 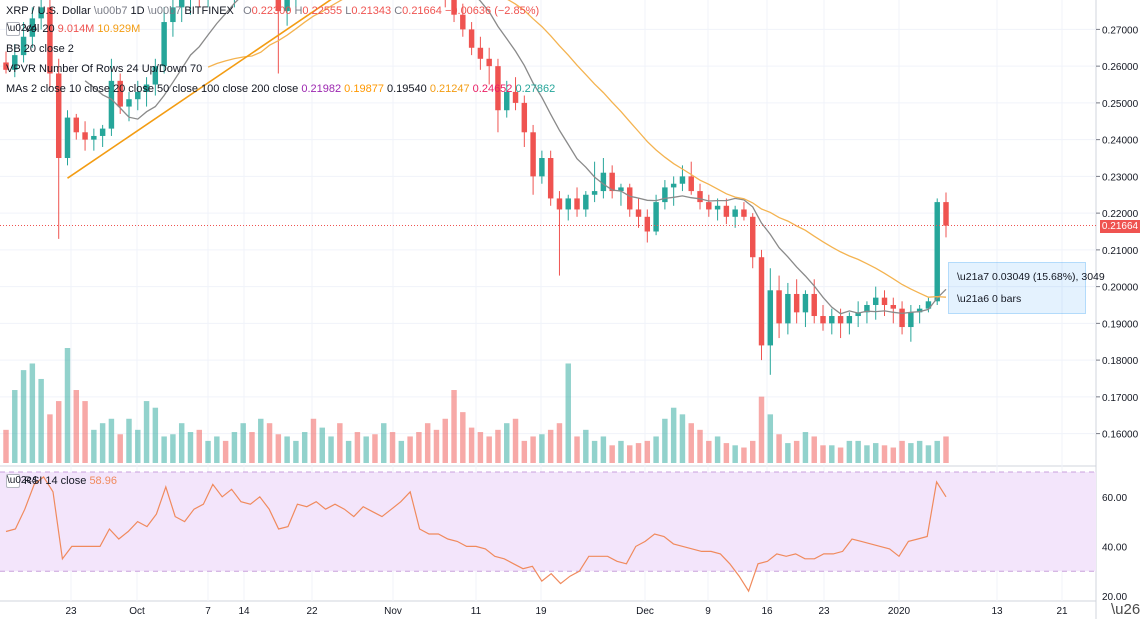 What do you see at coordinates (104, 69) in the screenshot?
I see `legend-vpvr: VPVR Number Of Rows 24 Up/Down 70` at bounding box center [104, 69].